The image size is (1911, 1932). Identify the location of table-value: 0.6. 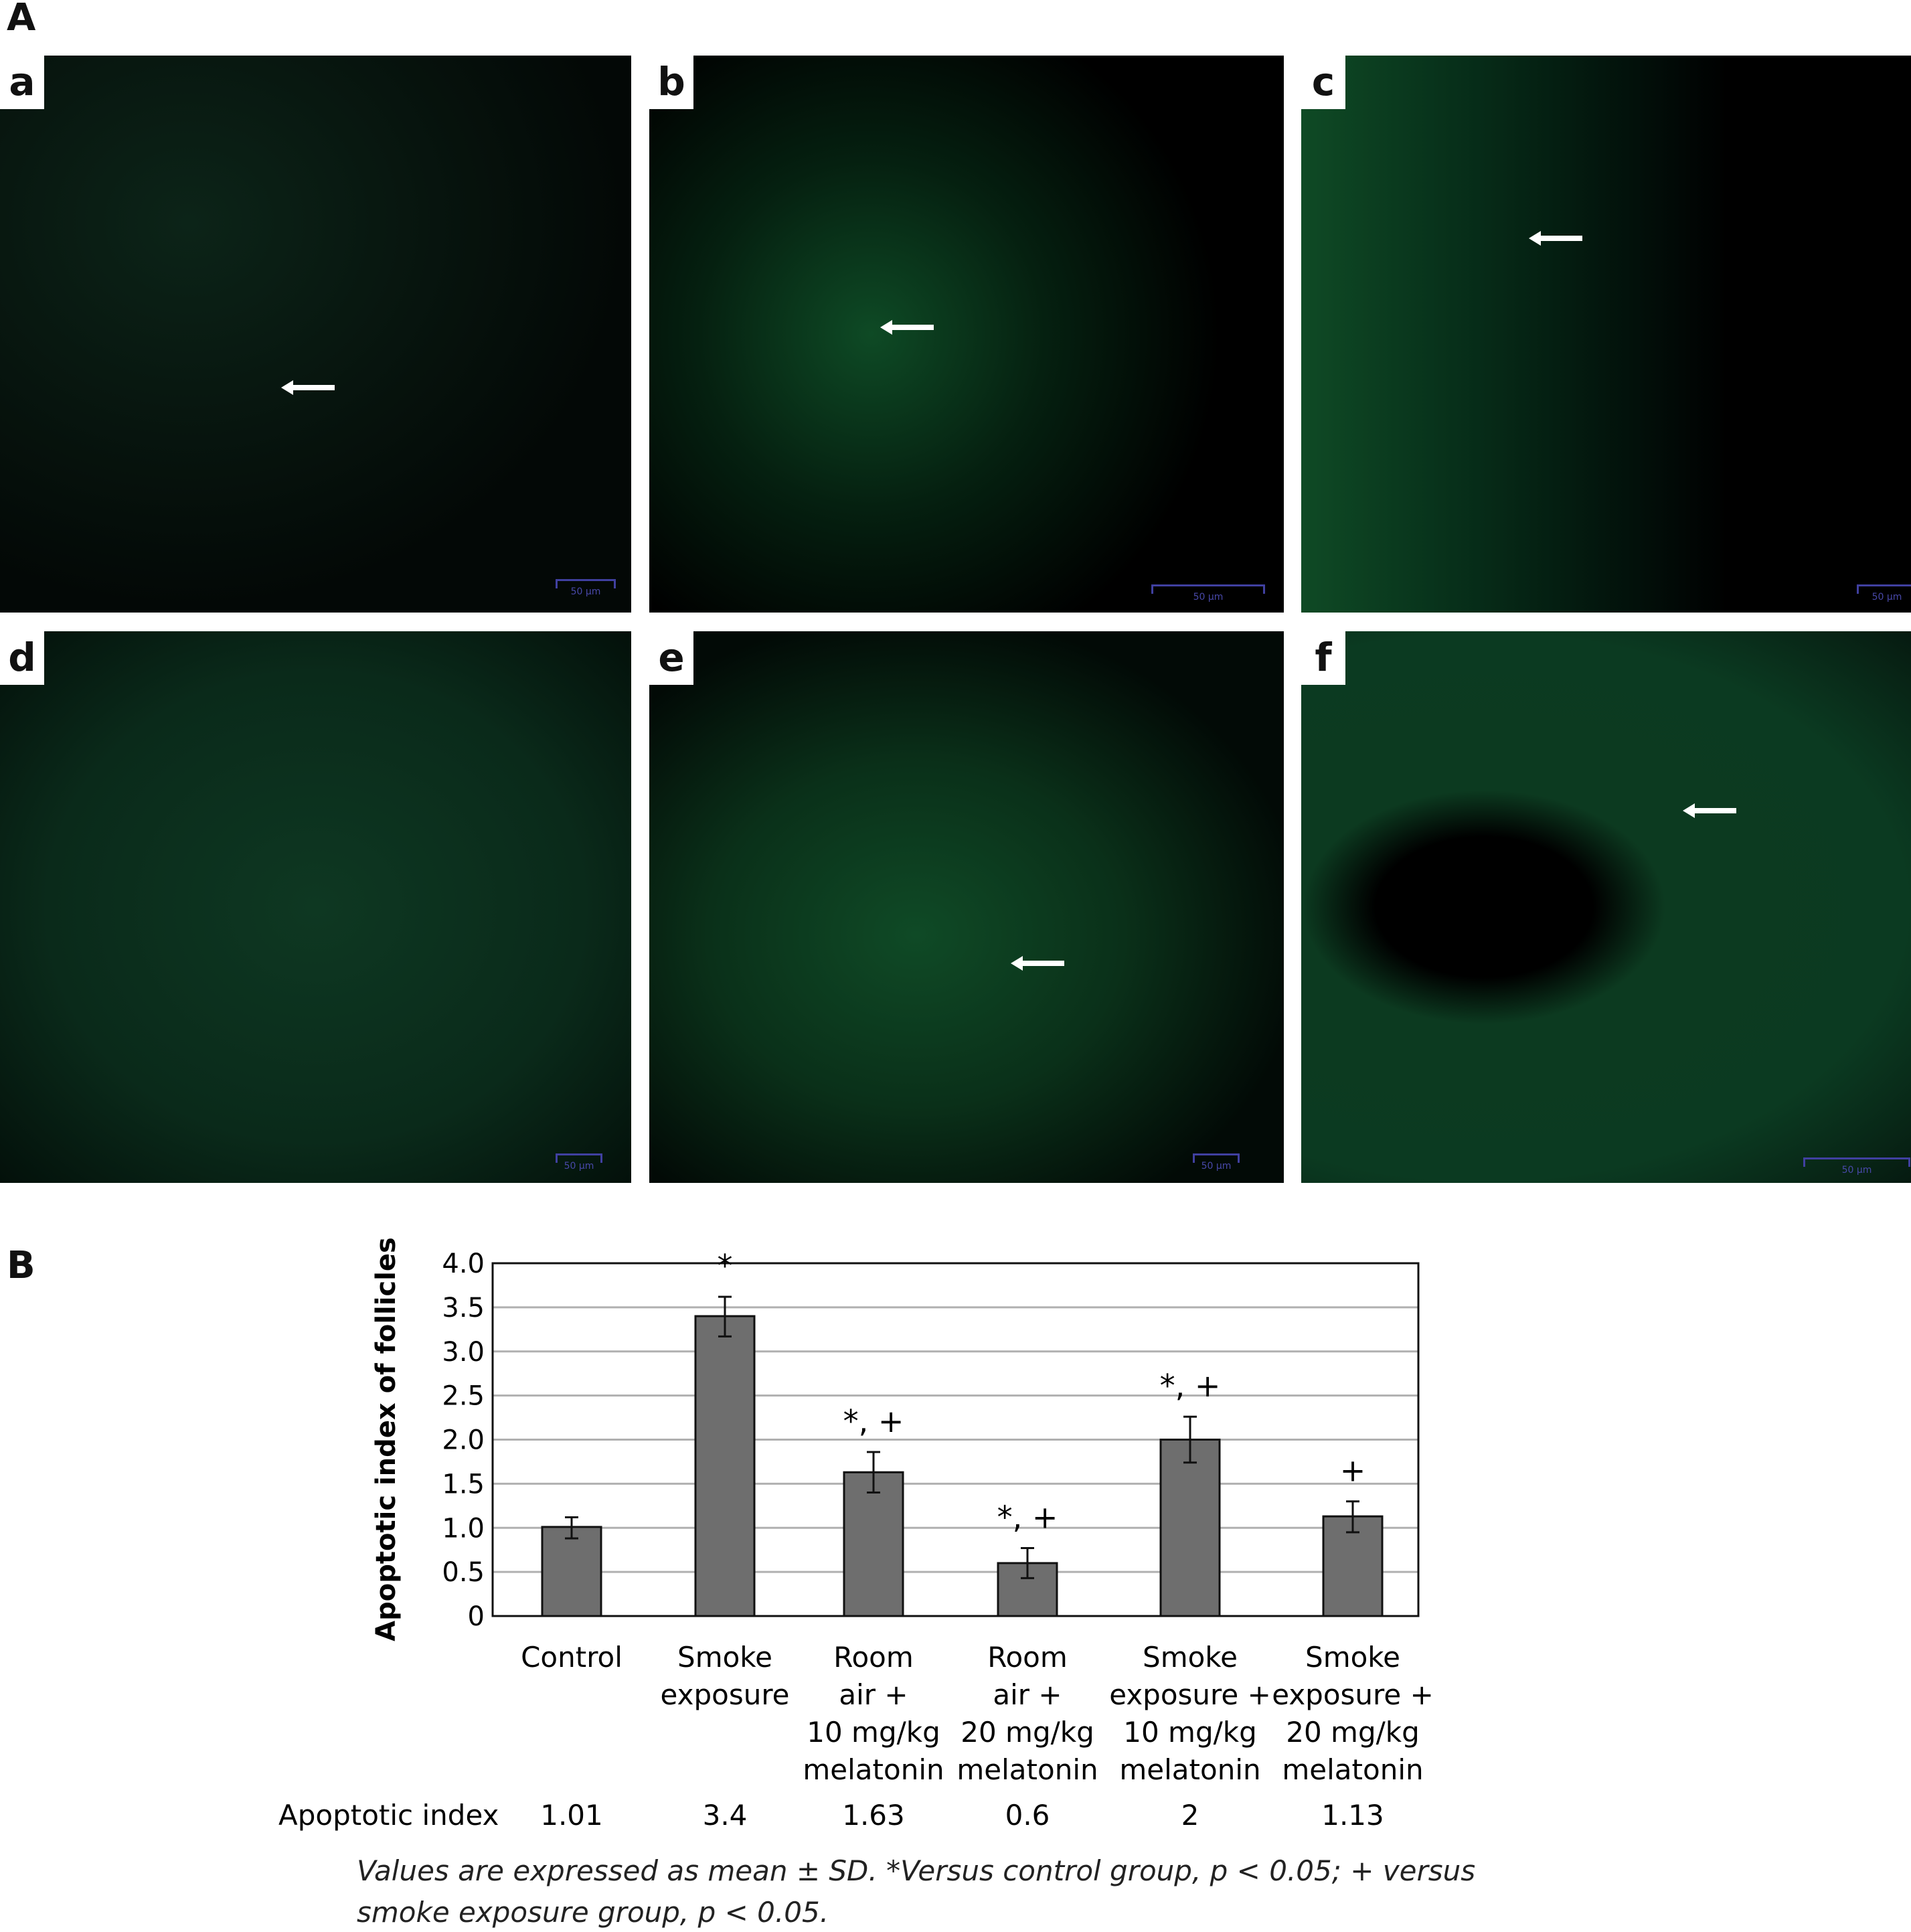
(1028, 1816).